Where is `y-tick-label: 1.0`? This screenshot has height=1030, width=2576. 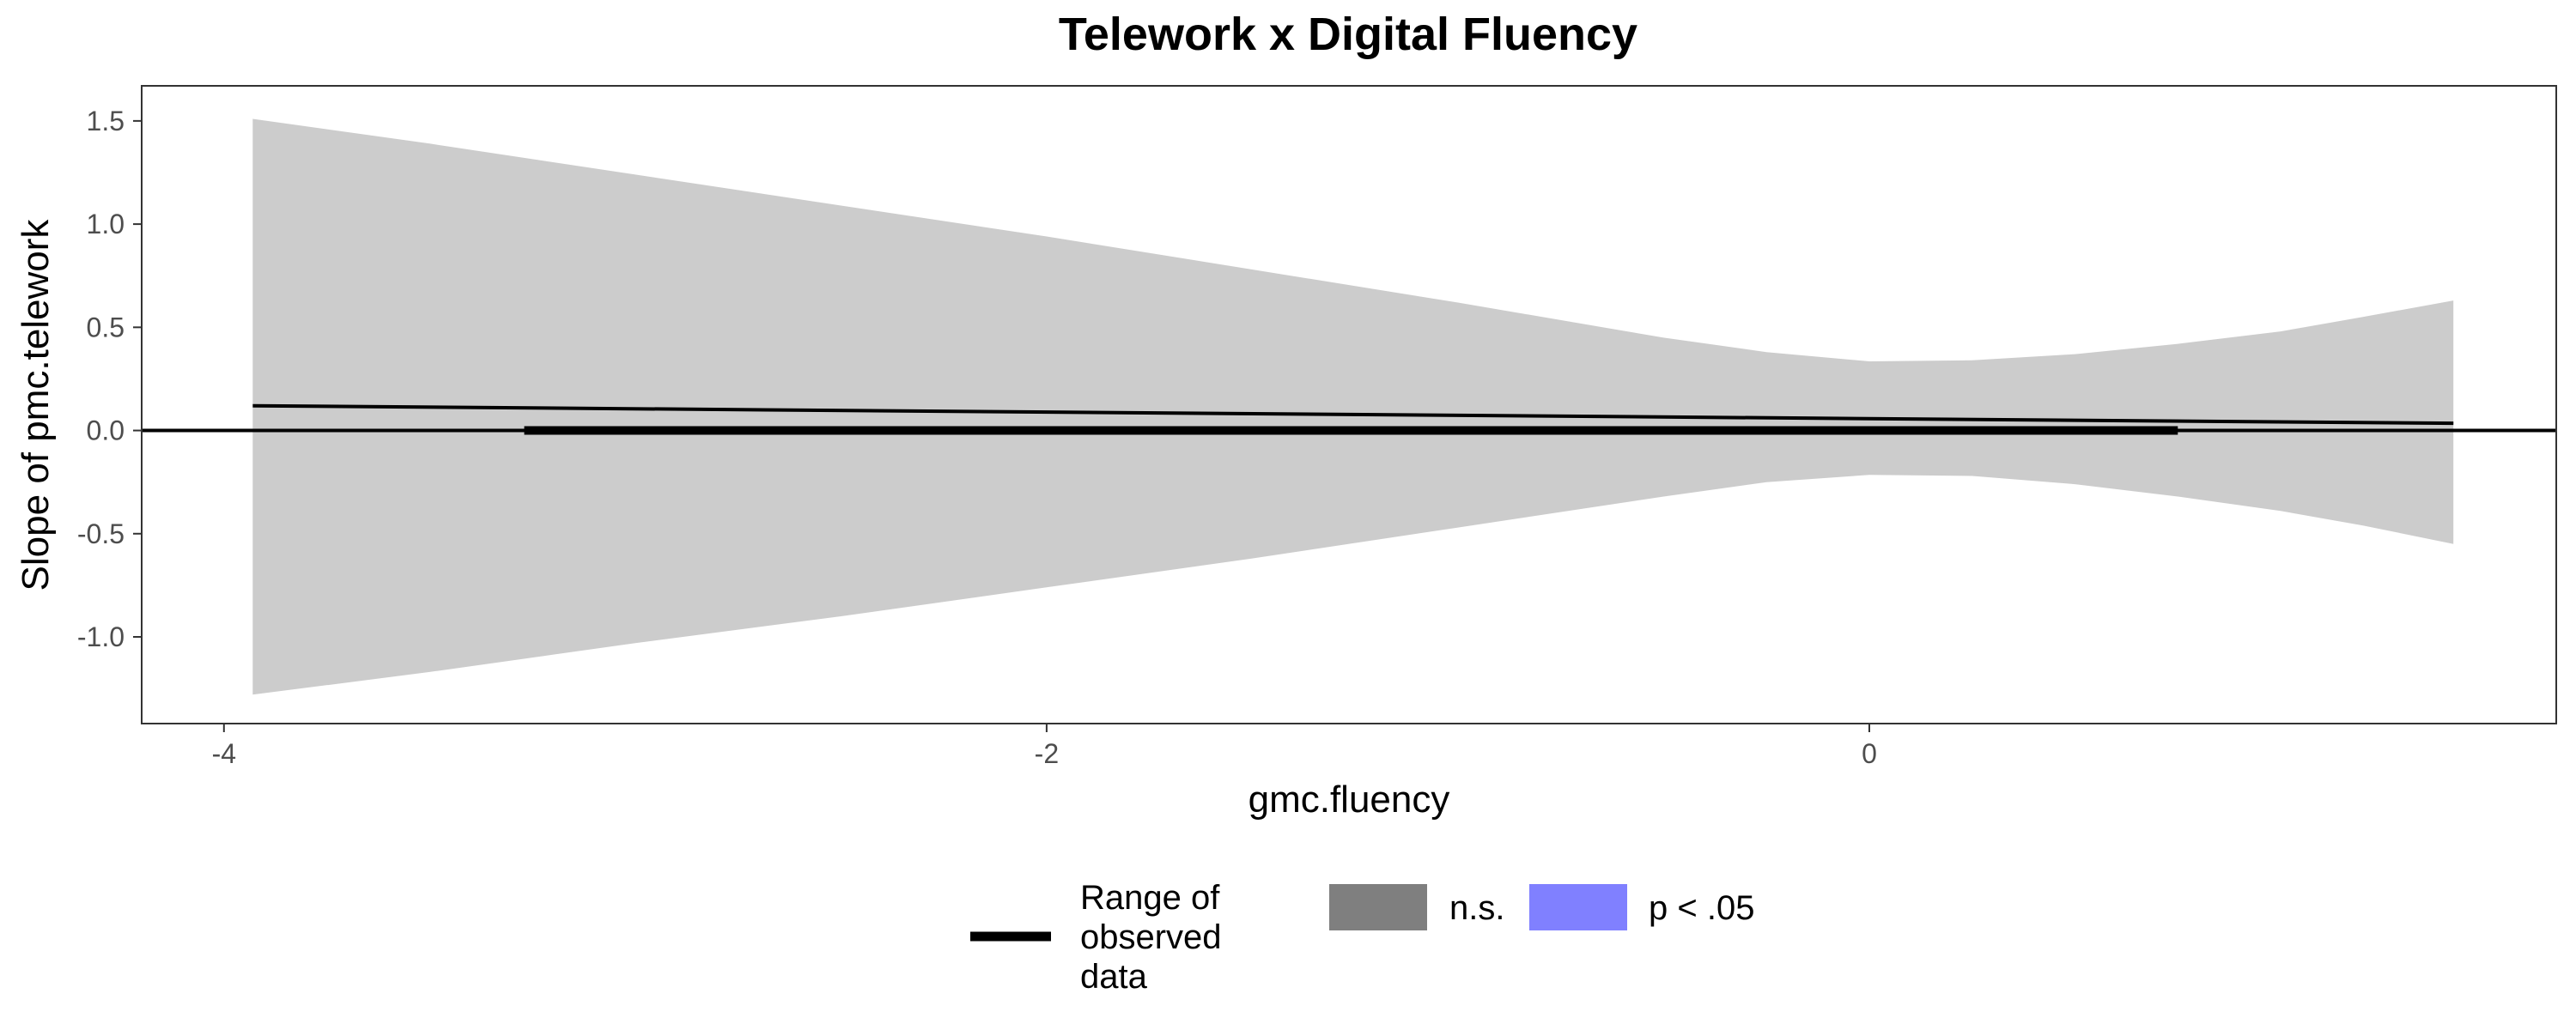
y-tick-label: 1.0 is located at coordinates (106, 224).